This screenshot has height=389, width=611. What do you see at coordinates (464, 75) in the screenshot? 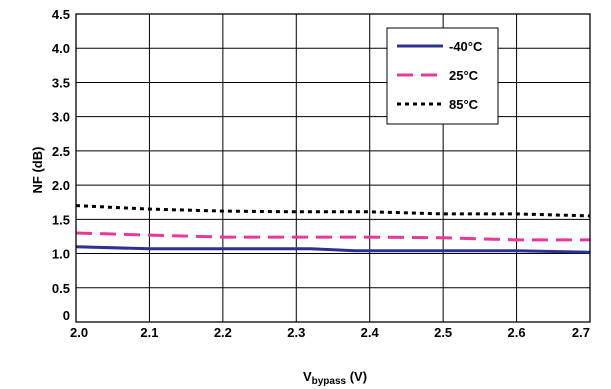
I see `legend-label-1: 25°C` at bounding box center [464, 75].